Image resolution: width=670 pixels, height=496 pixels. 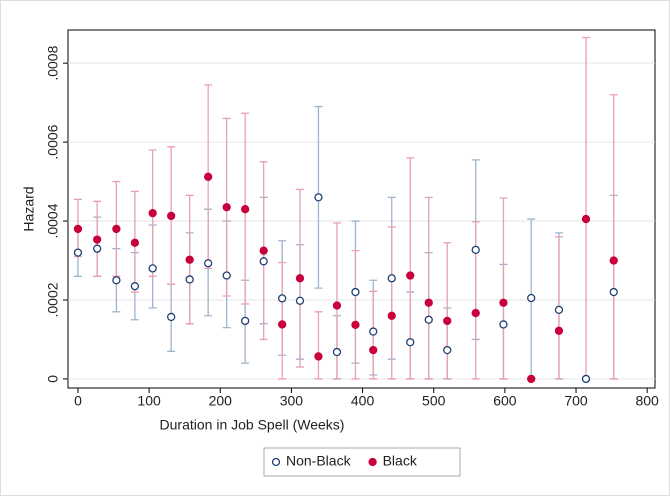 I want to click on x-tick-label: 300, so click(x=292, y=401).